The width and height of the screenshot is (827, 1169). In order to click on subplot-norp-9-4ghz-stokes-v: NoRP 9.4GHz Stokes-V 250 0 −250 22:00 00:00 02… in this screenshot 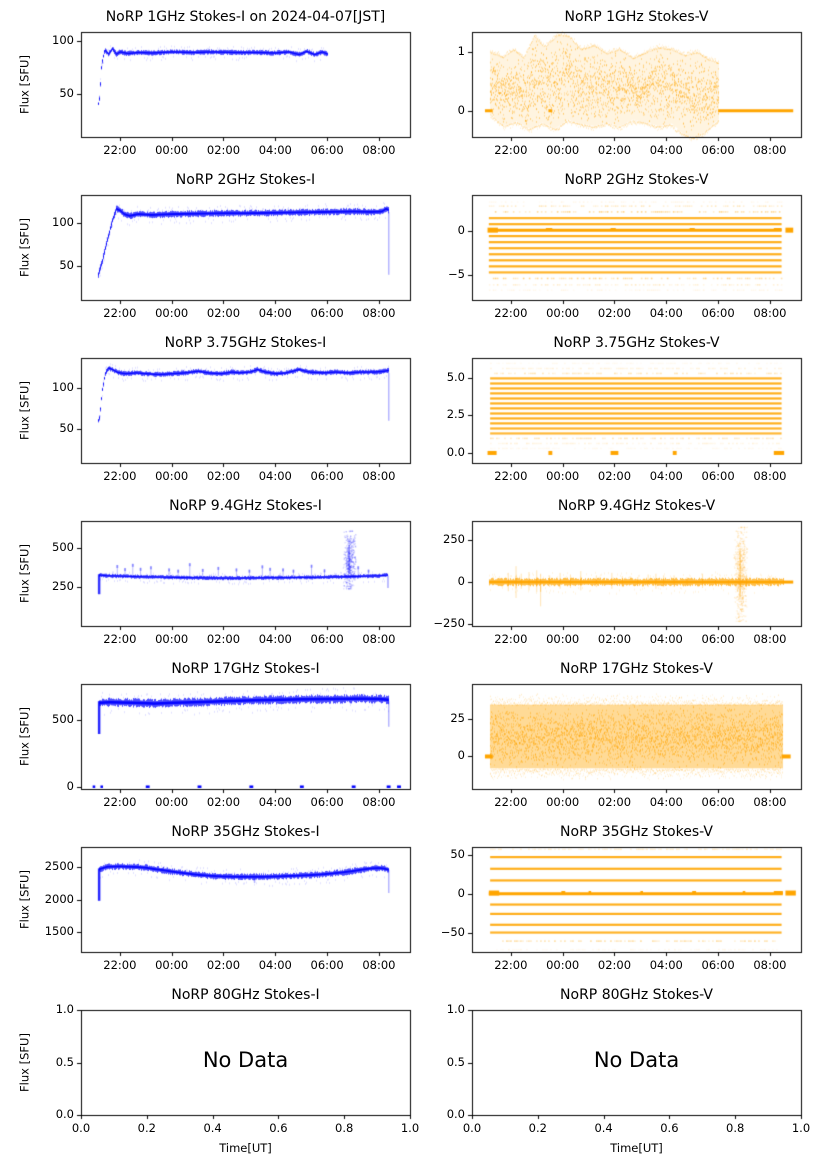, I will do `click(620, 570)`.